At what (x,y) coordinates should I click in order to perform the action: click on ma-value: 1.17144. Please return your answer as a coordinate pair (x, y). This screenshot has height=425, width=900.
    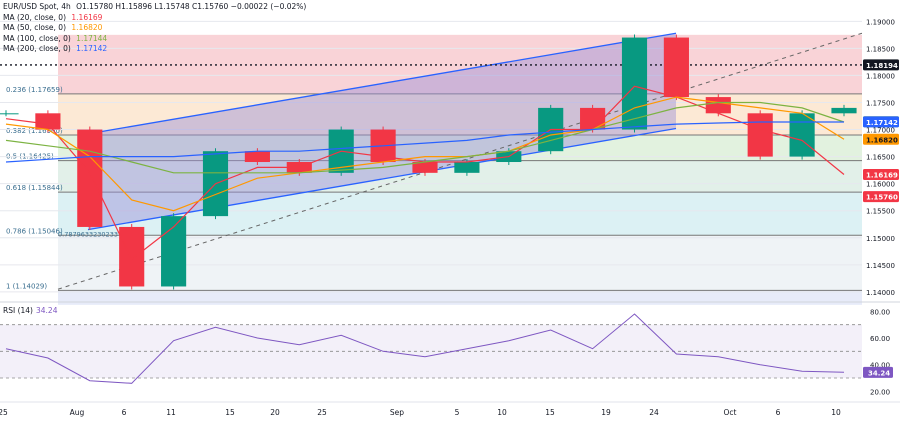
    Looking at the image, I should click on (92, 38).